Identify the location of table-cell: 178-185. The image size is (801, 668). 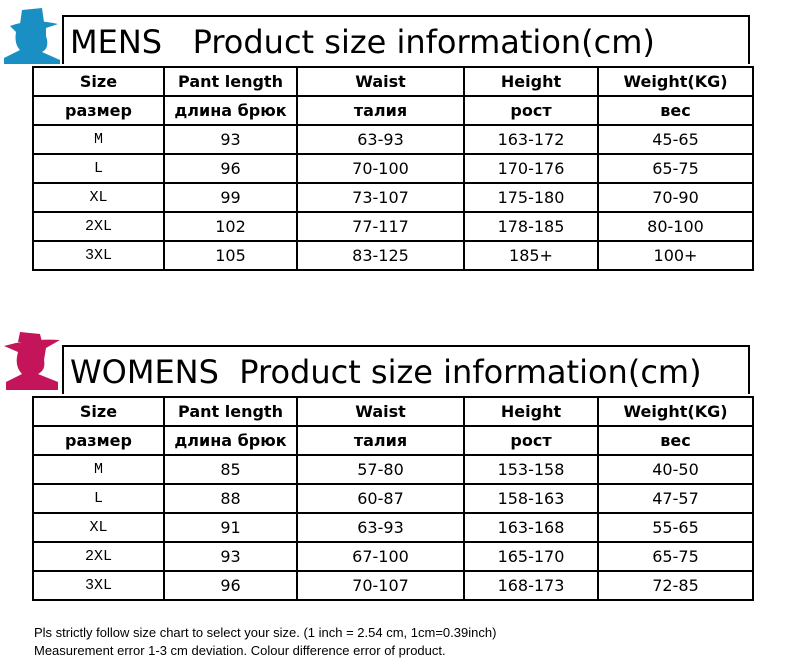
(531, 226).